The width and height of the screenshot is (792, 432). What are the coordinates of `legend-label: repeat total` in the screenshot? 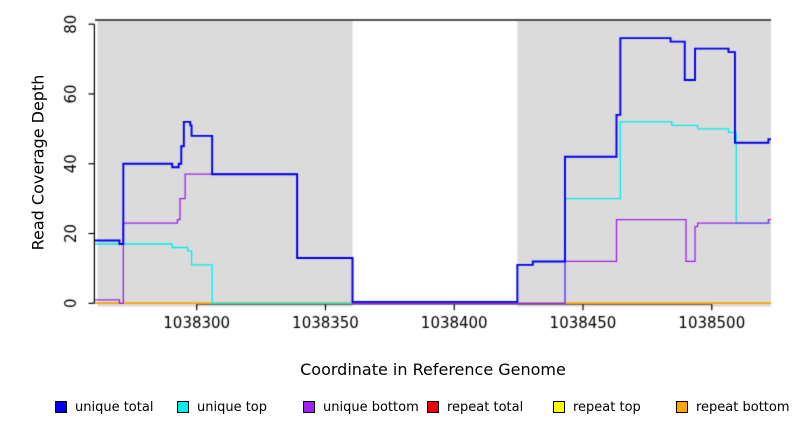 It's located at (485, 407).